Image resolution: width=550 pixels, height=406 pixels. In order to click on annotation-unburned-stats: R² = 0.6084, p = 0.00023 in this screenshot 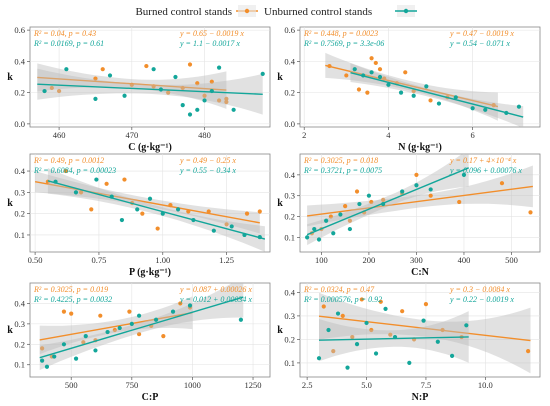, I will do `click(74, 170)`.